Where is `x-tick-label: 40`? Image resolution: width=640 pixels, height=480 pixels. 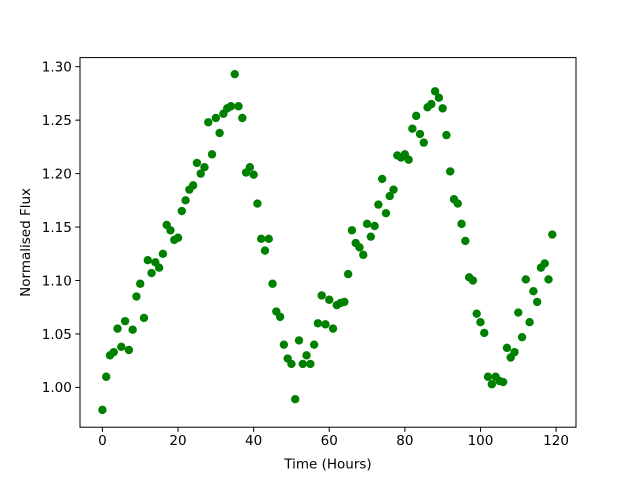
x-tick-label: 40 is located at coordinates (253, 441).